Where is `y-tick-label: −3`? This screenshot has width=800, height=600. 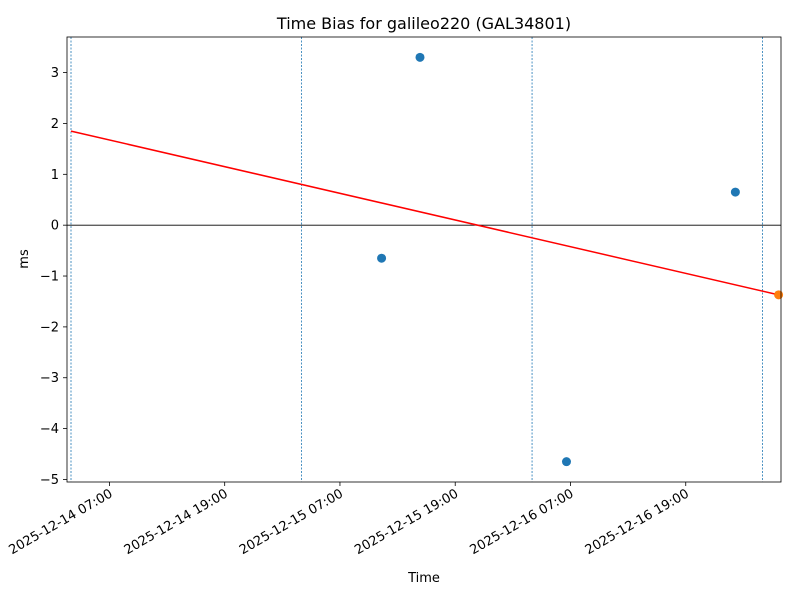 y-tick-label: −3 is located at coordinates (49, 378).